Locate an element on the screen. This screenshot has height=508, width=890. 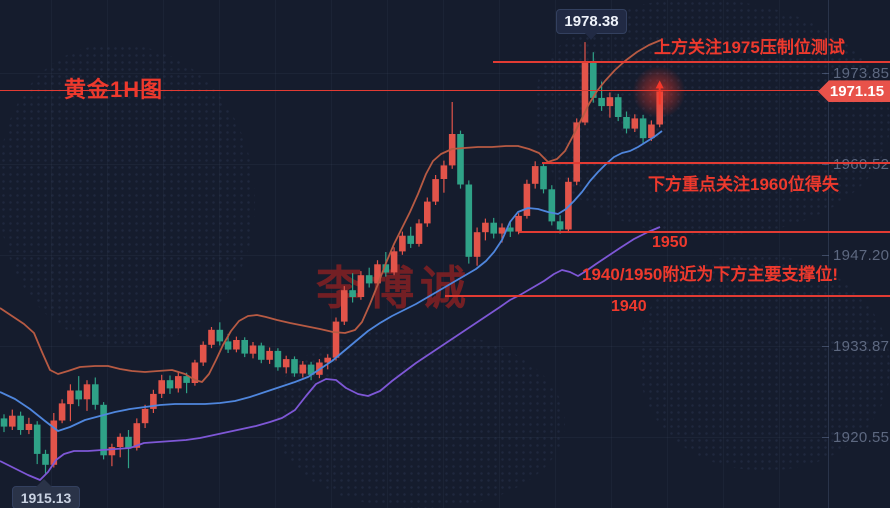
level-label-1950: 1950 is located at coordinates (670, 242).